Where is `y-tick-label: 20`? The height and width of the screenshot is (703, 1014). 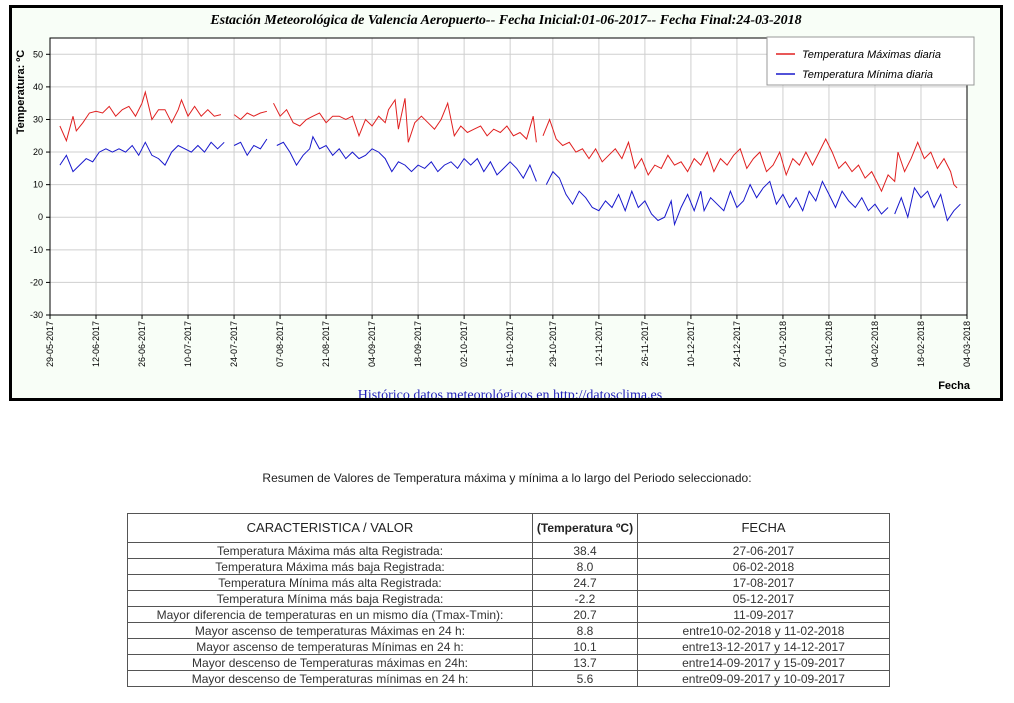
y-tick-label: 20 is located at coordinates (38, 152).